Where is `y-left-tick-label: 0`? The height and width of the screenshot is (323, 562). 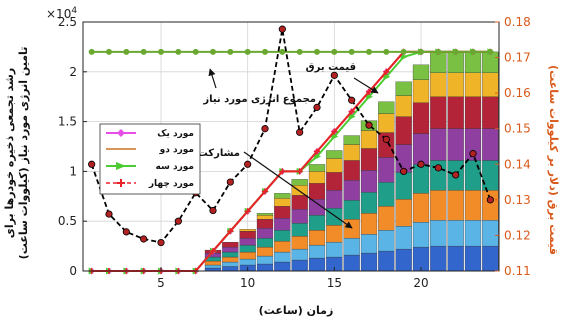 y-left-tick-label: 0 is located at coordinates (73, 271).